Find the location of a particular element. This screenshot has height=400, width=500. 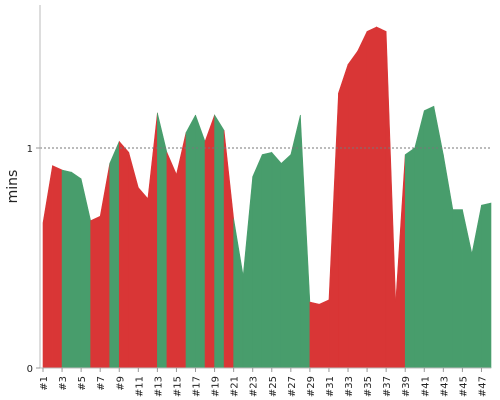

x-tick-label: #31 is located at coordinates (330, 386).